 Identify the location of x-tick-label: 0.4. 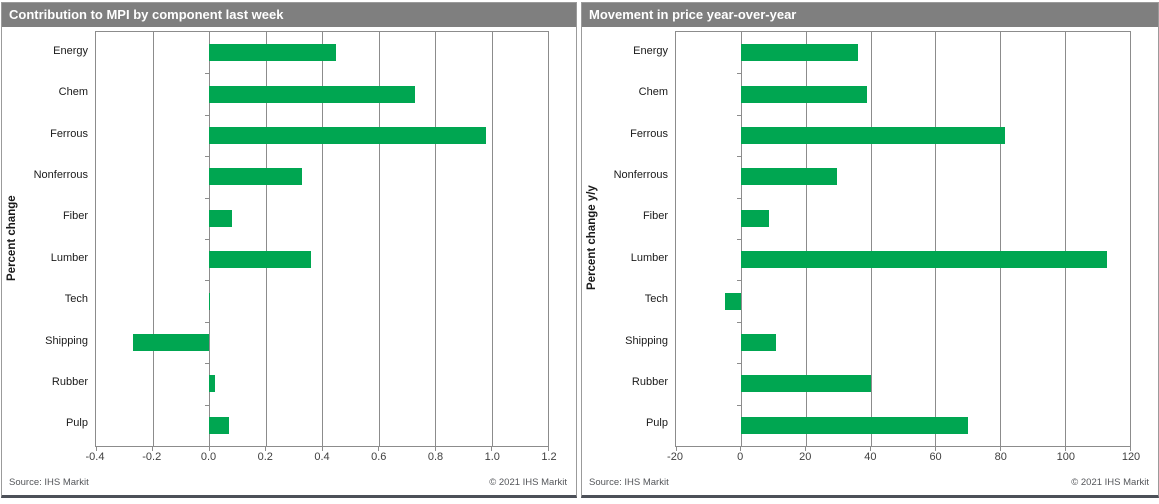
(322, 457).